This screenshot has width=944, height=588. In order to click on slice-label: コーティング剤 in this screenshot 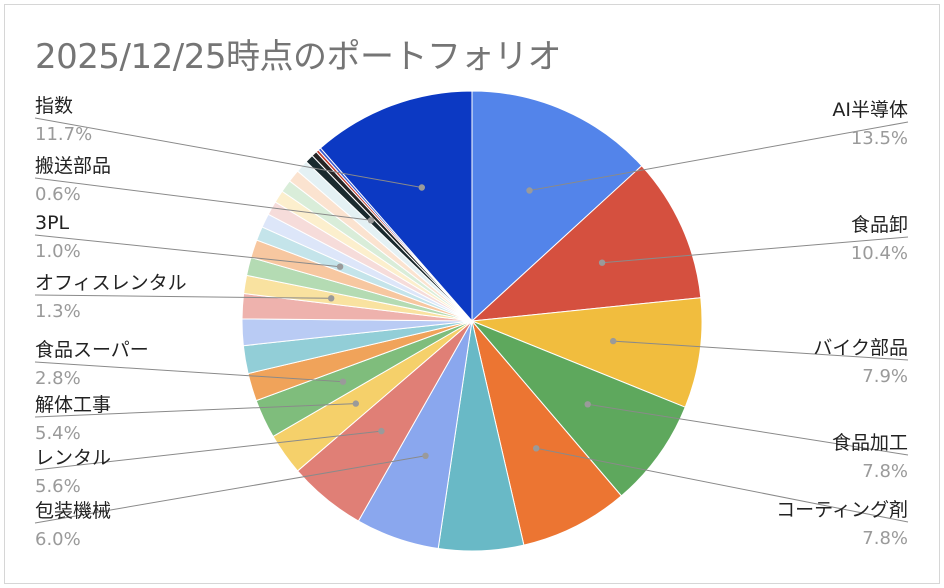, I will do `click(842, 510)`.